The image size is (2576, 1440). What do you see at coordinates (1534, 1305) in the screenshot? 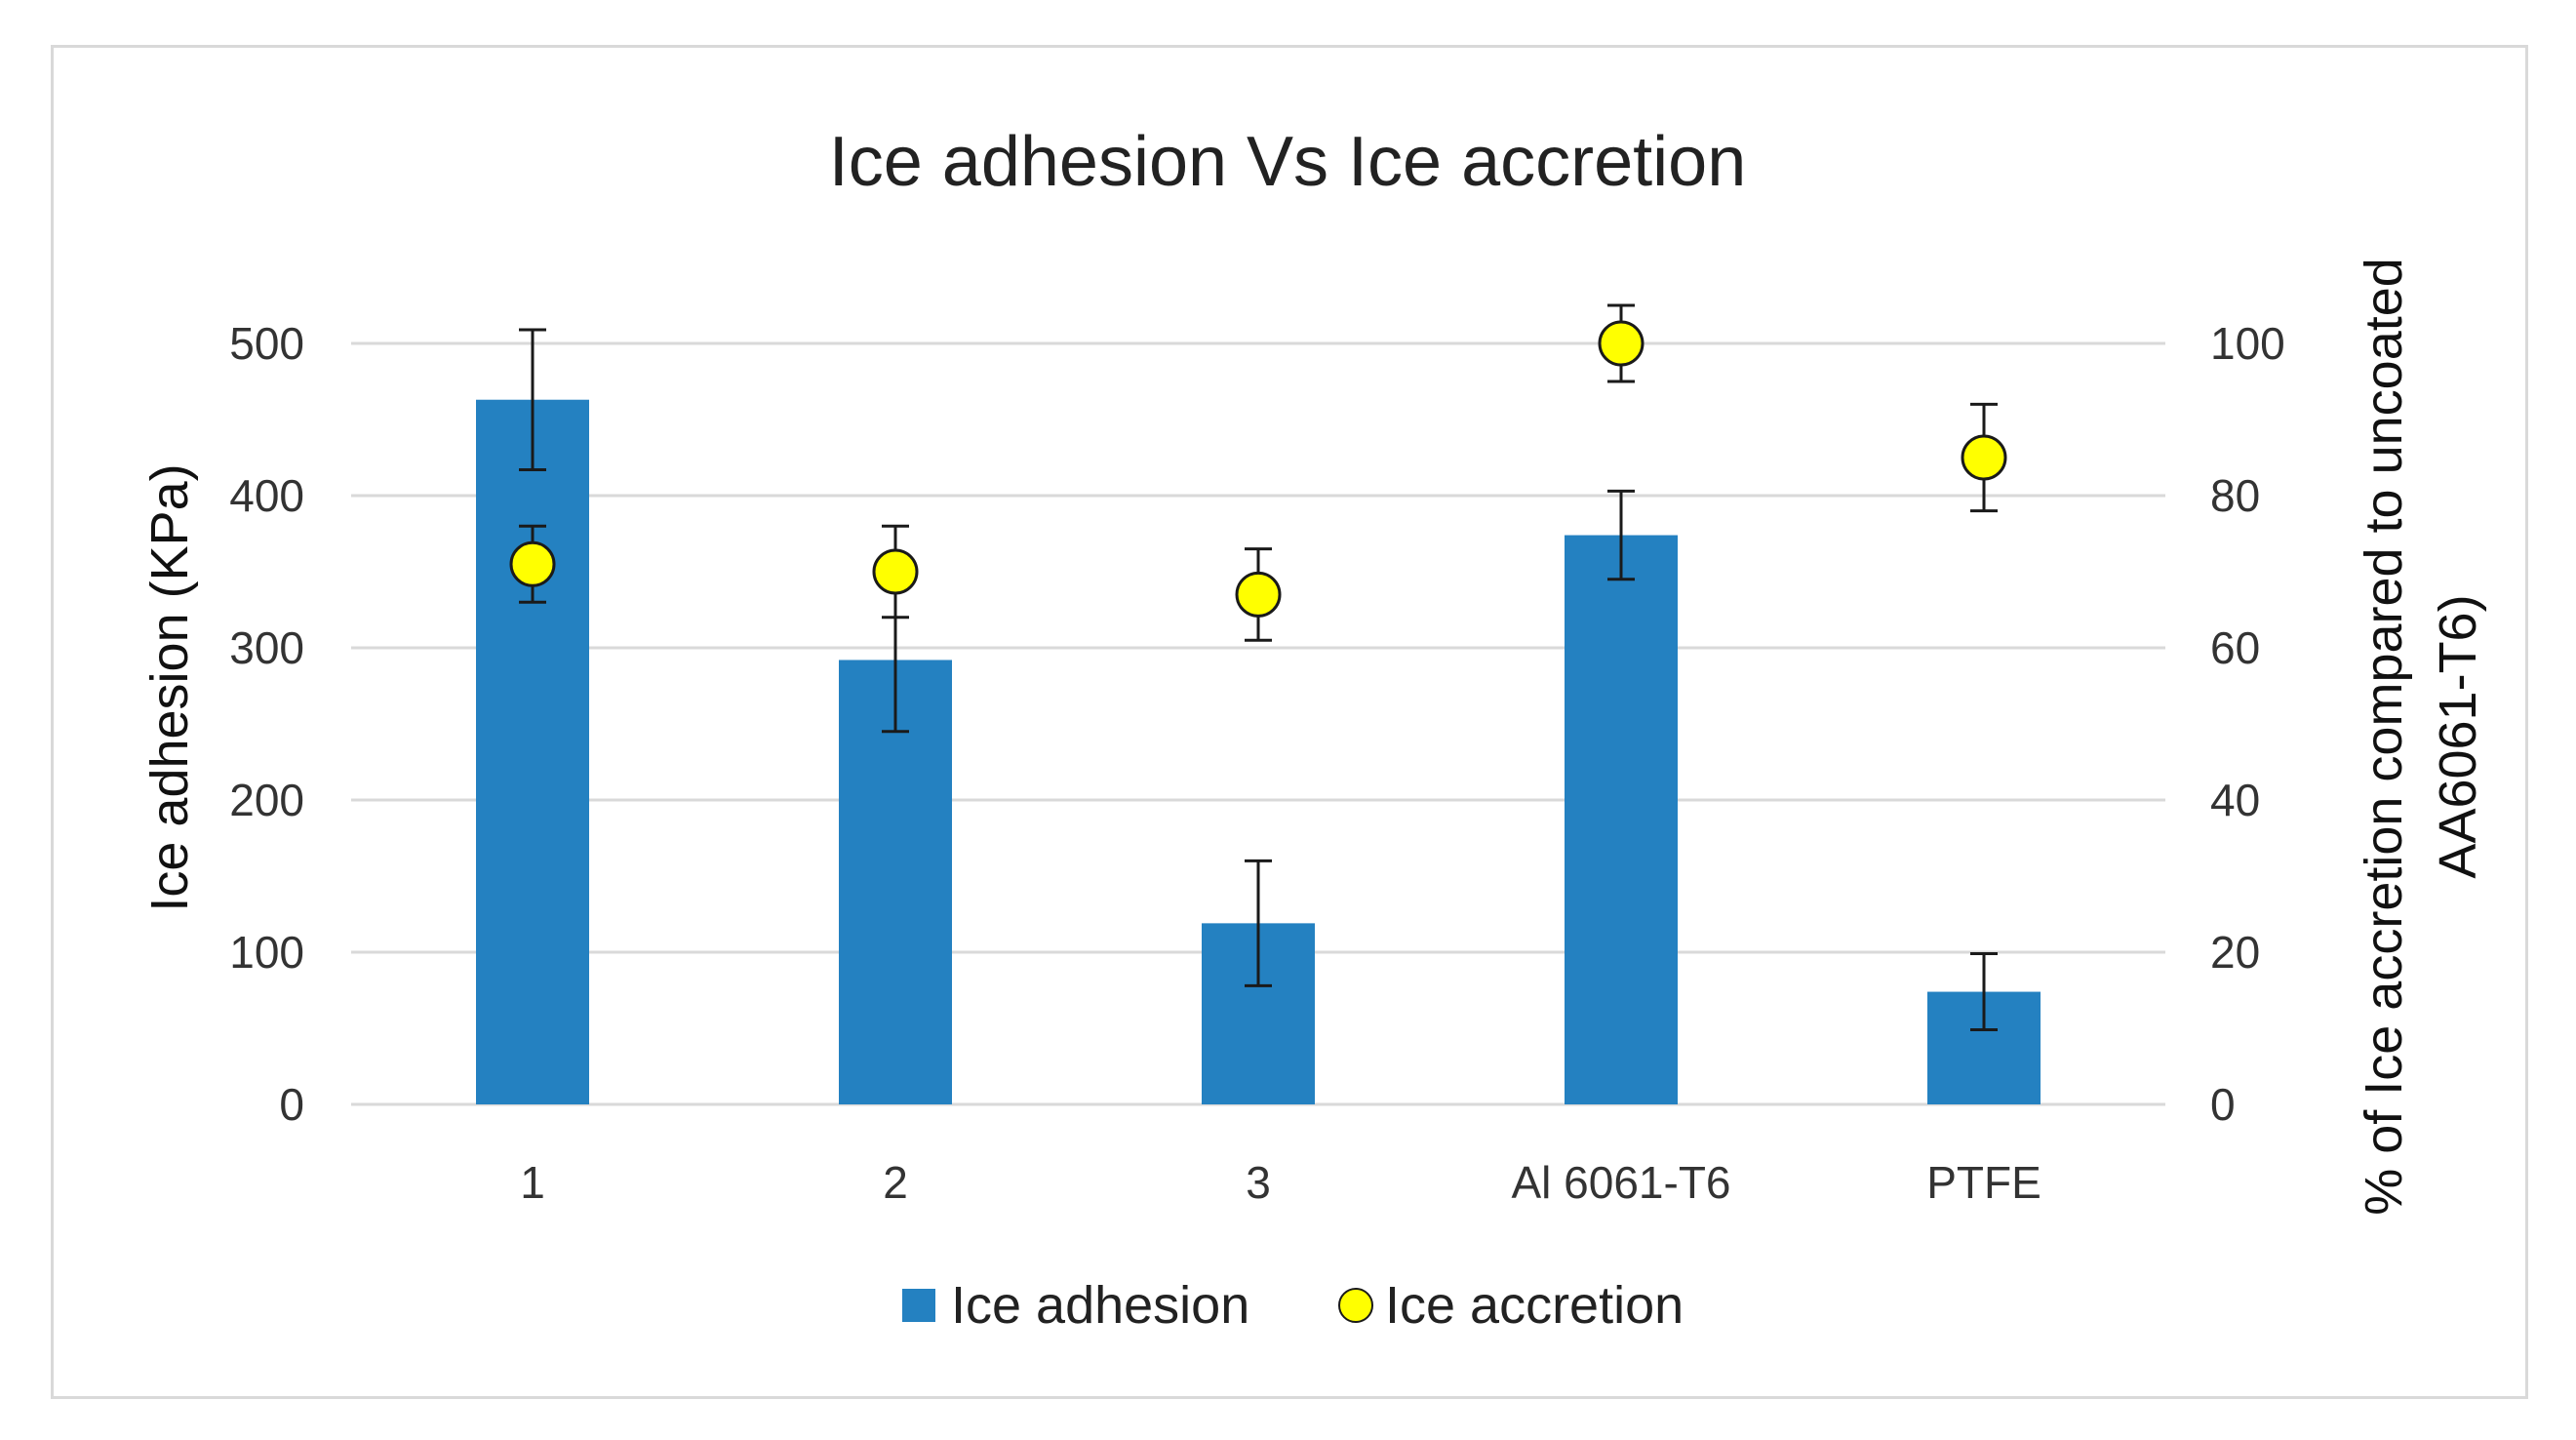
I see `legend-label-ice-accretion: Ice accretion` at bounding box center [1534, 1305].